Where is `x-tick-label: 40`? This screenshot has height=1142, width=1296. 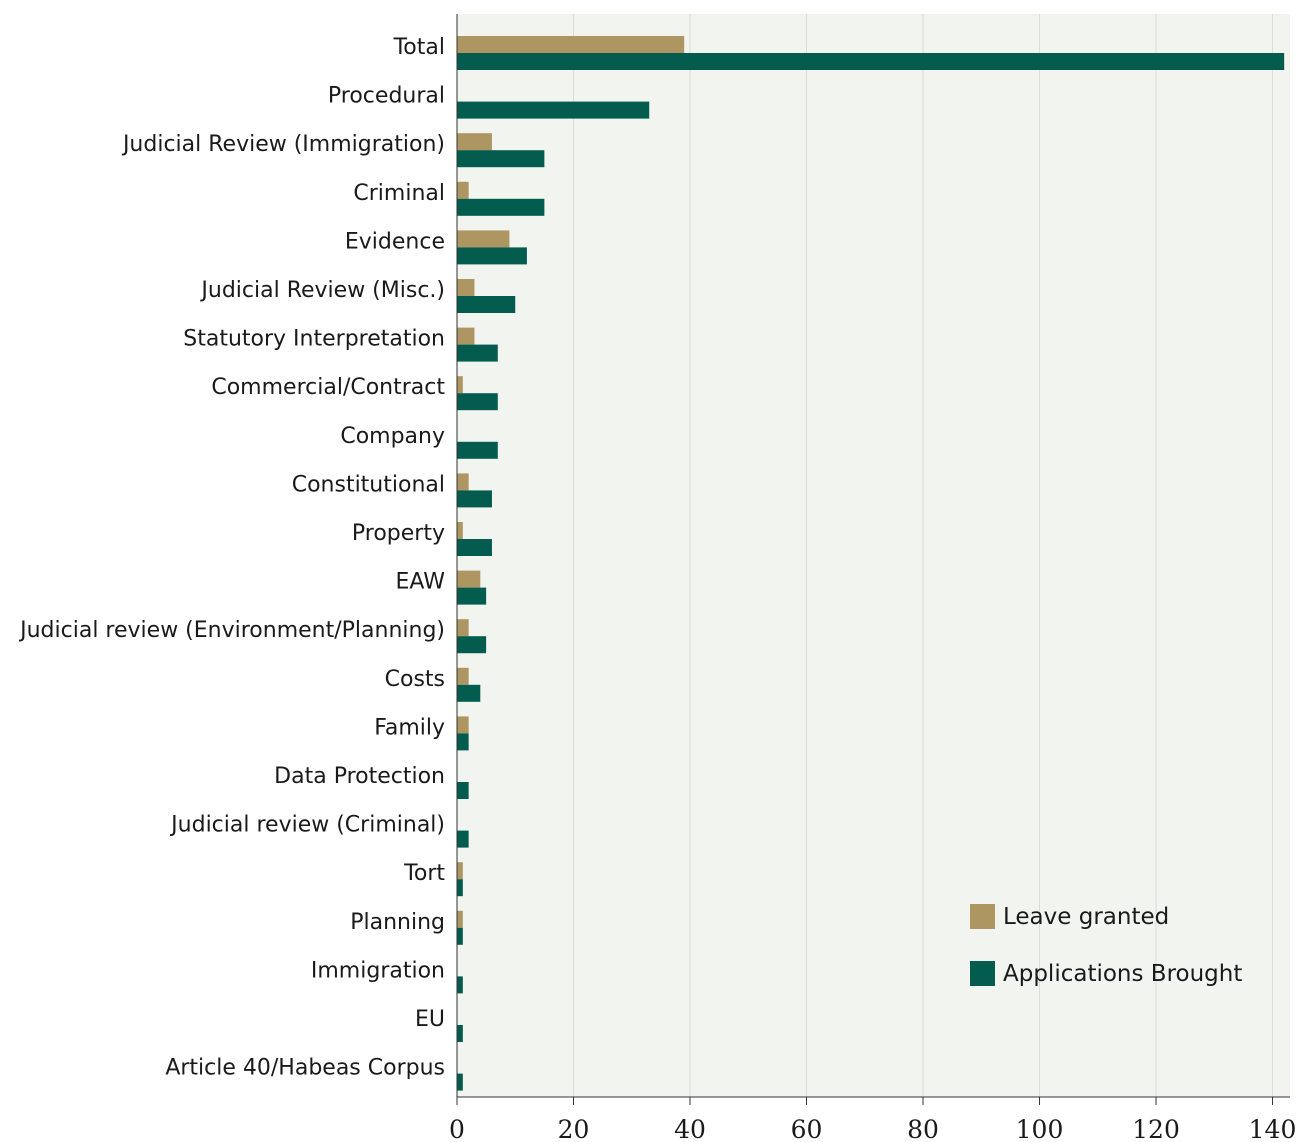
x-tick-label: 40 is located at coordinates (690, 1128).